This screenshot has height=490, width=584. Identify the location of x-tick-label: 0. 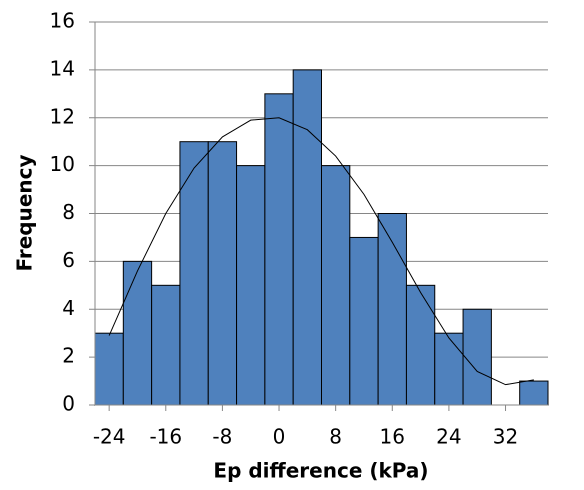
(279, 437).